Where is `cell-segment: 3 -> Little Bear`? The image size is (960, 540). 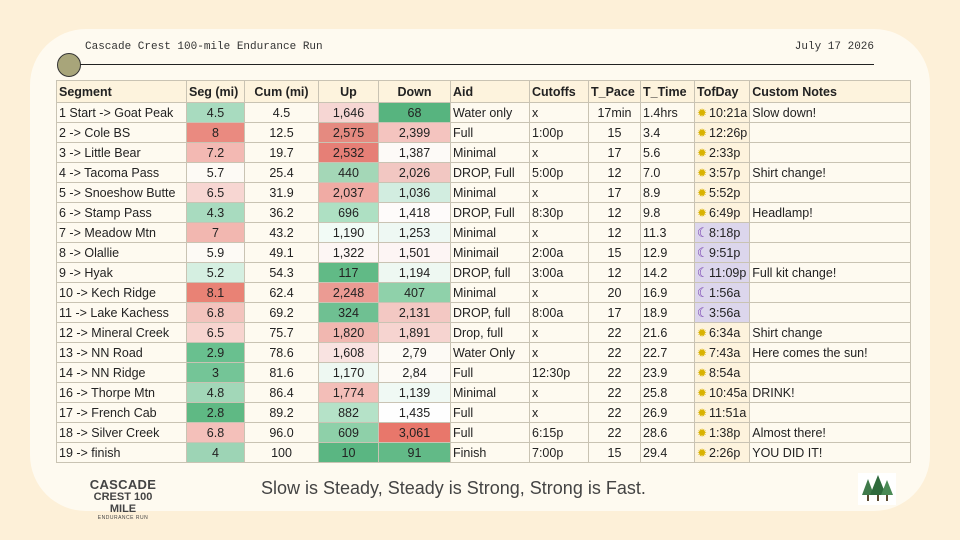
cell-segment: 3 -> Little Bear is located at coordinates (121, 152).